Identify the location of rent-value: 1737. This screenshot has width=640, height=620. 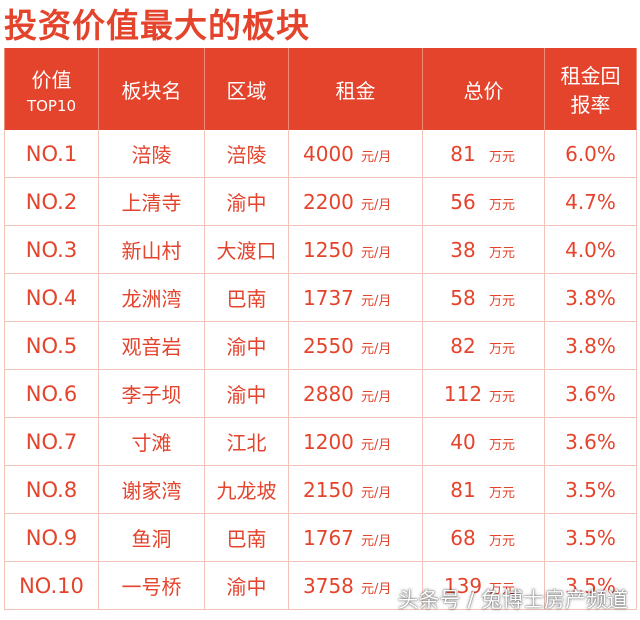
(328, 297).